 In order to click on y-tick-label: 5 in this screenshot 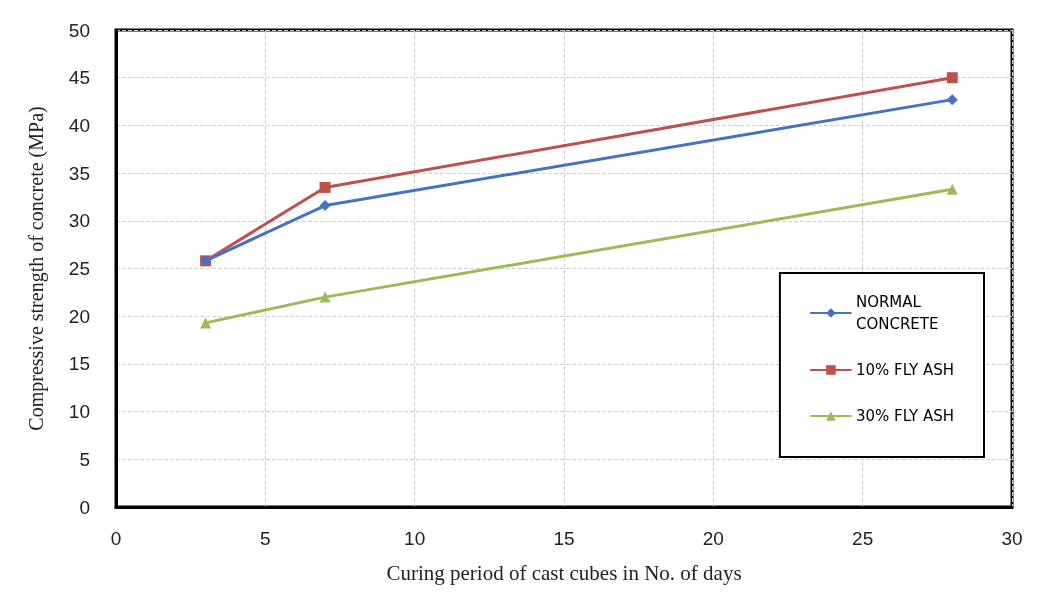, I will do `click(84, 459)`.